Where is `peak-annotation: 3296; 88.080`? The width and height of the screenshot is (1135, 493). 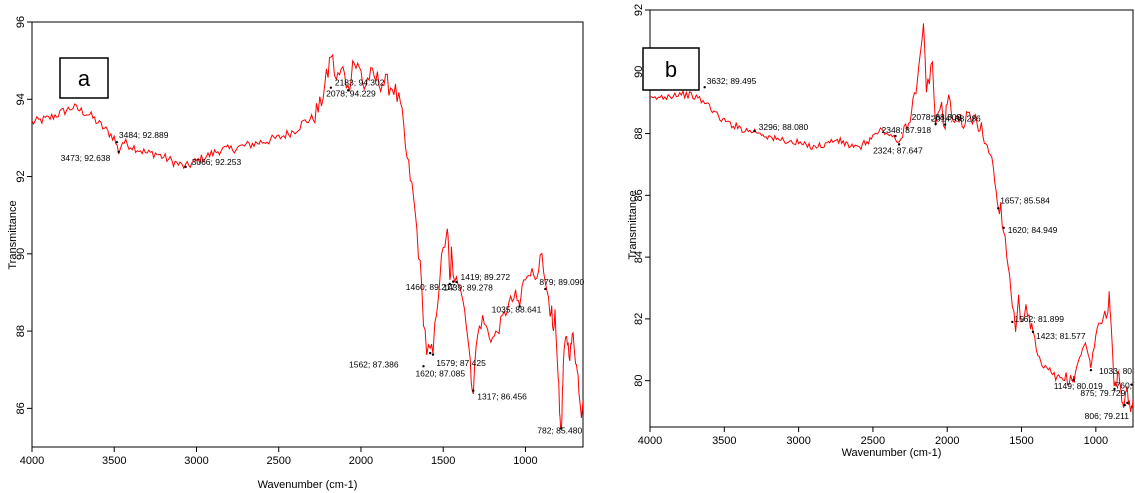
peak-annotation: 3296; 88.080 is located at coordinates (784, 127).